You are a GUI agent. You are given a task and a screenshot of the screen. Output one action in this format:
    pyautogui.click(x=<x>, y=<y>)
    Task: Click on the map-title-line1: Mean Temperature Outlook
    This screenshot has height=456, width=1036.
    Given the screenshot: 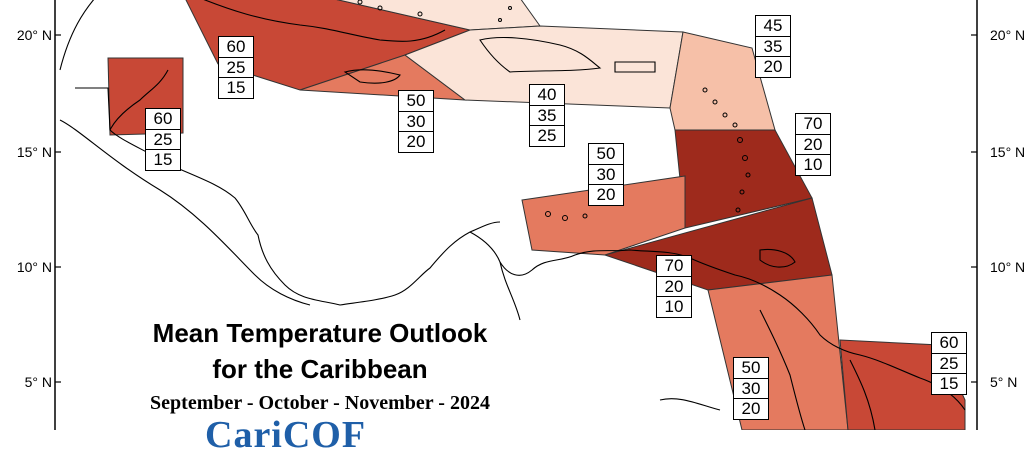 What is the action you would take?
    pyautogui.click(x=320, y=333)
    